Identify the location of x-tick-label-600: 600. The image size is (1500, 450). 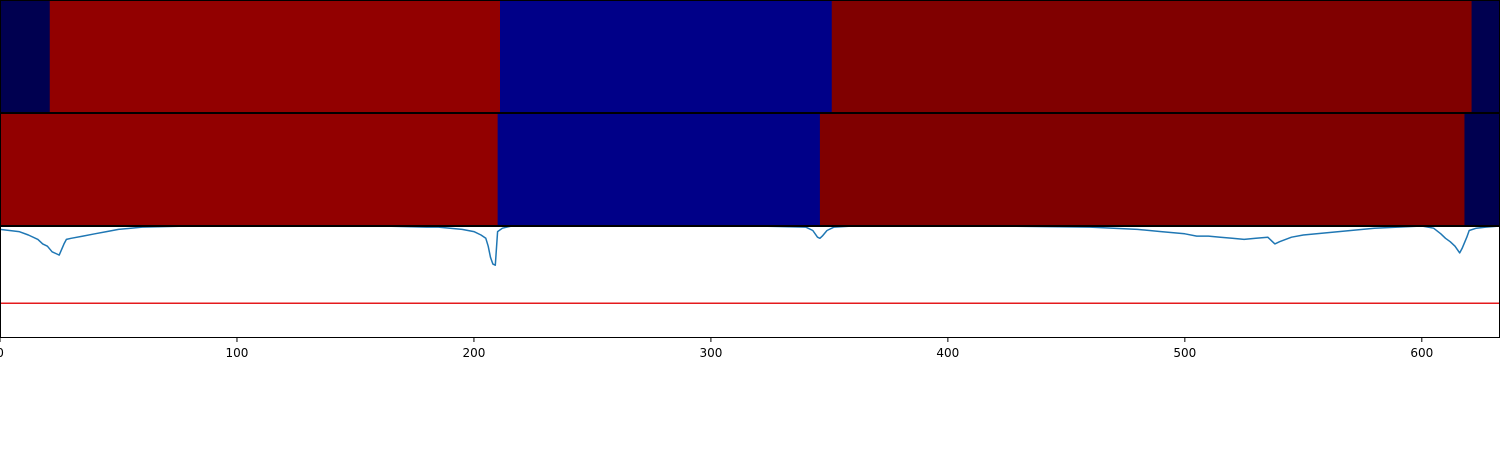
(1421, 353).